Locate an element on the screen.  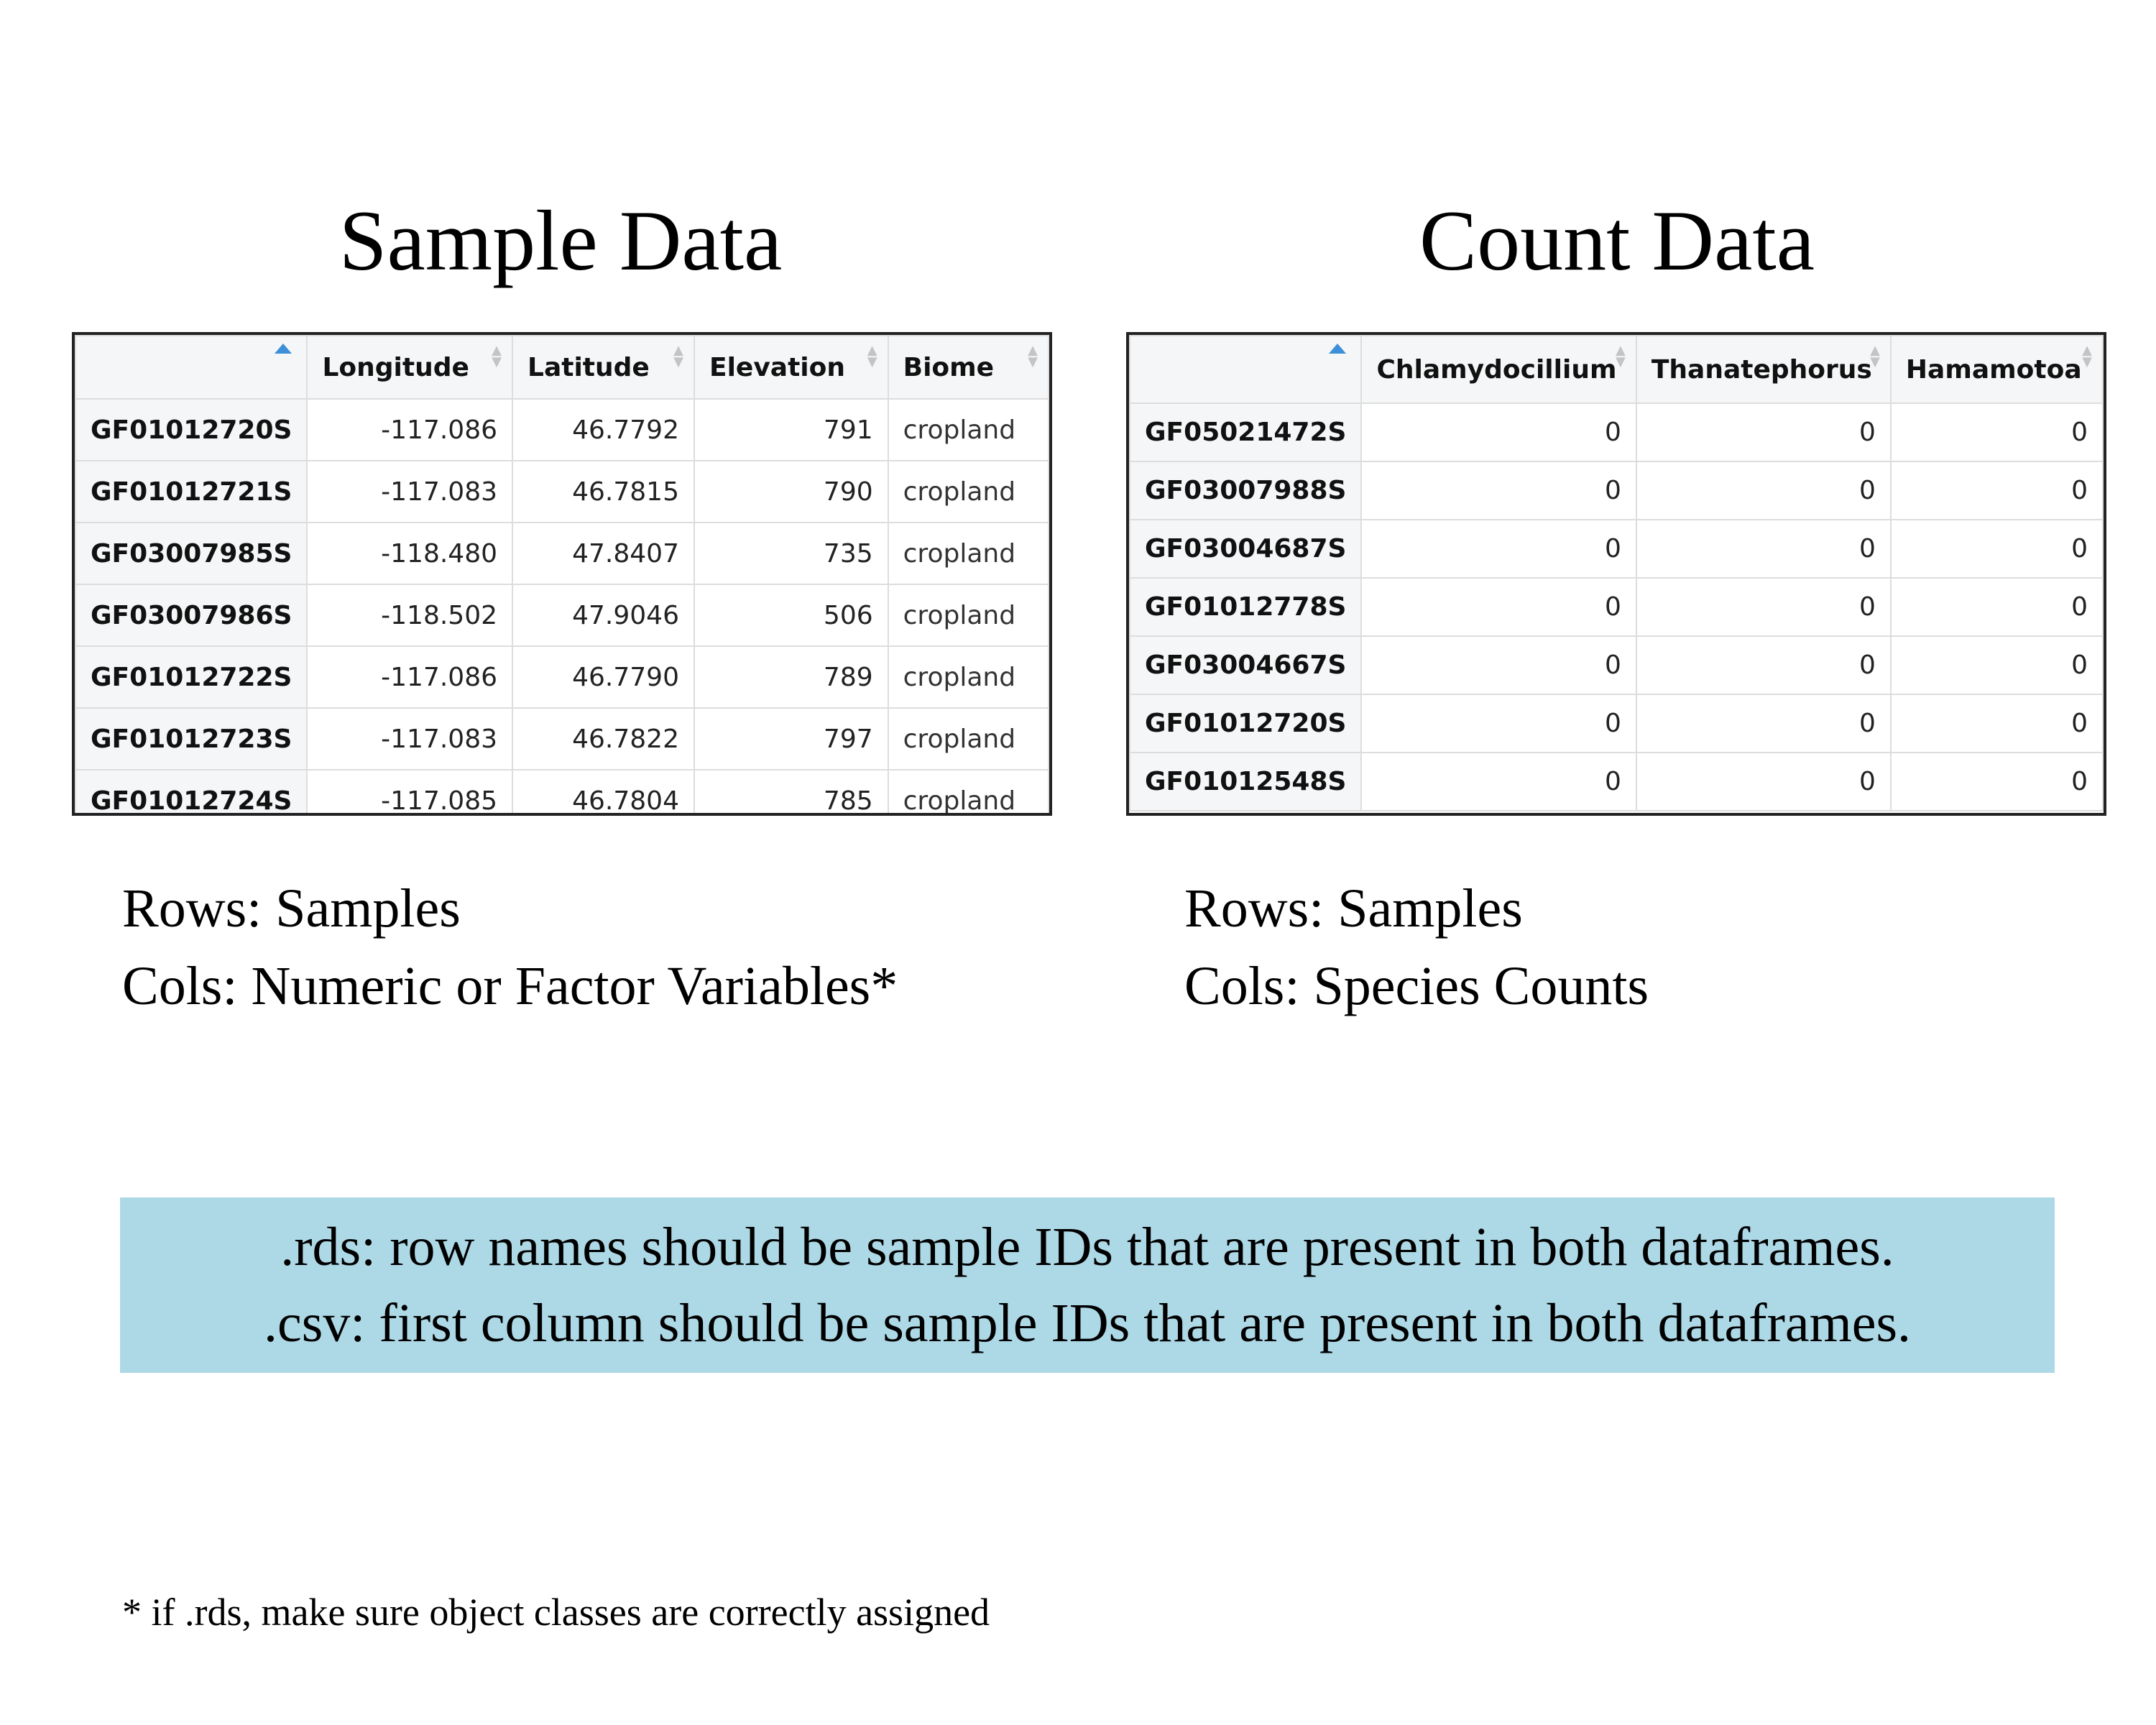
table-row: GF01012721S -117.083 46.7815 790 cropland is located at coordinates (562, 491).